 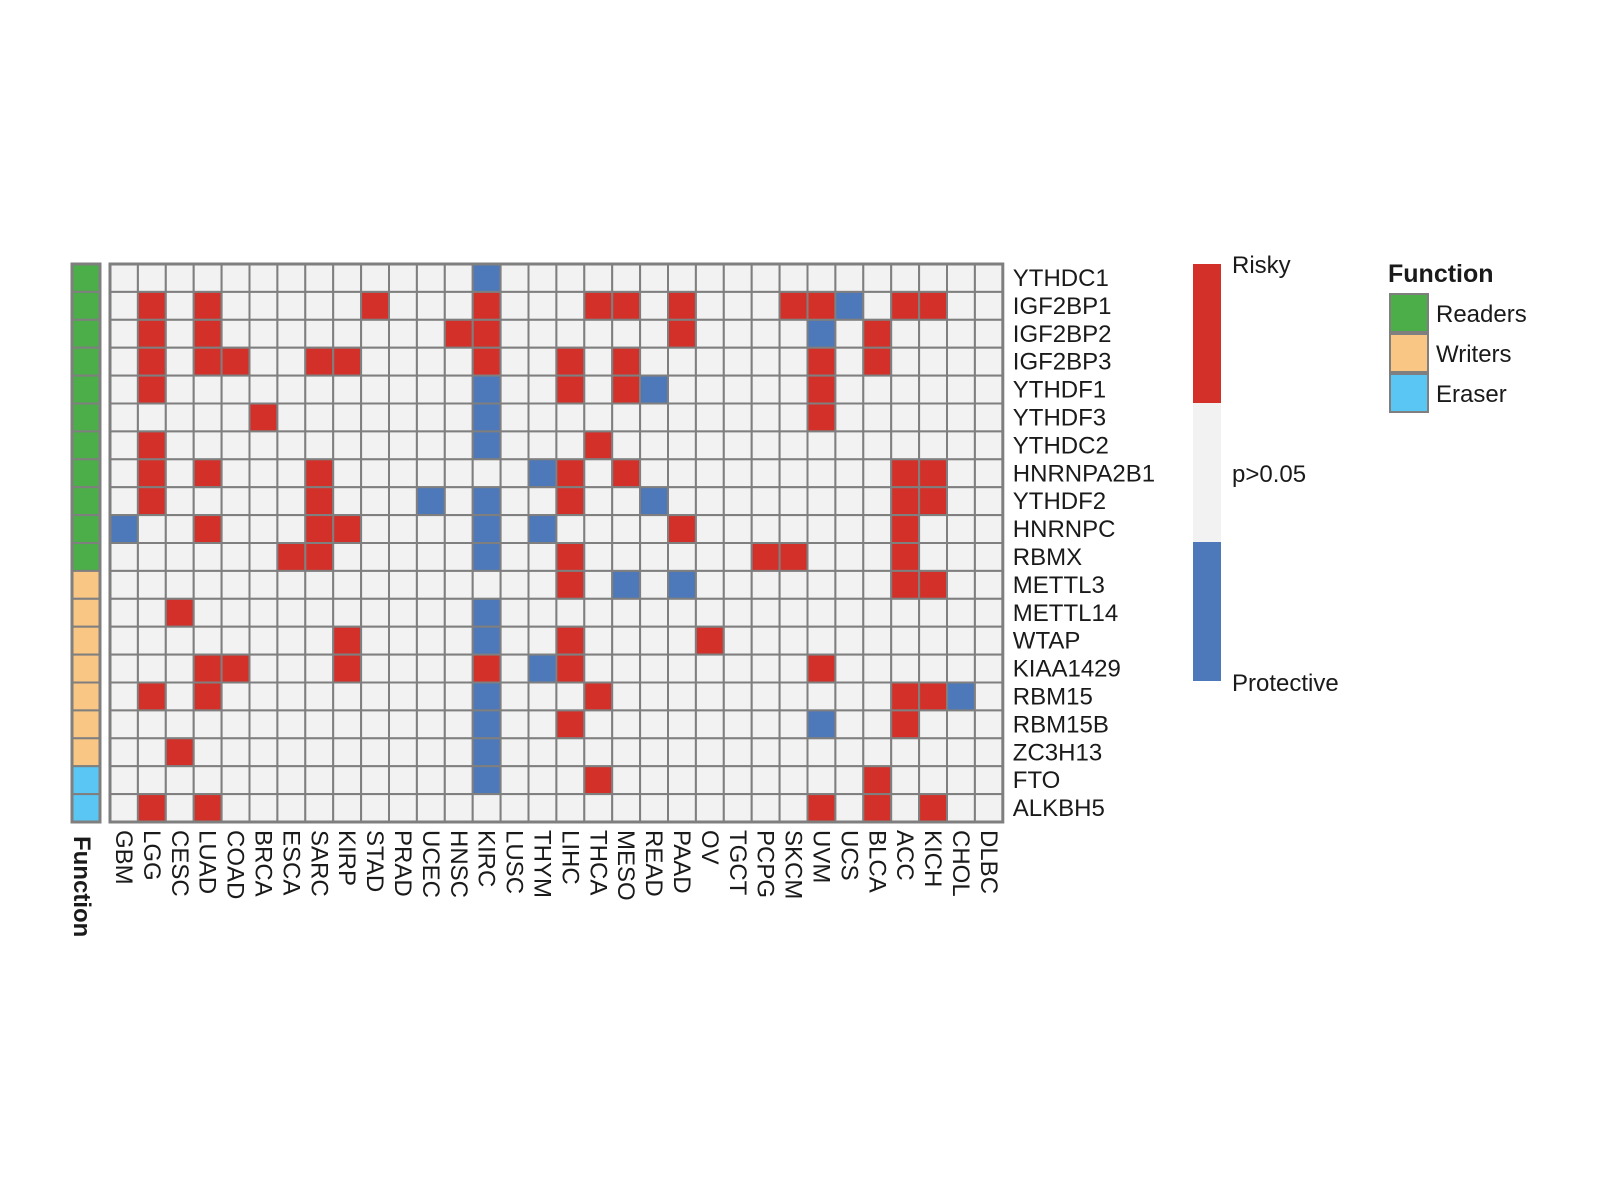 I want to click on gene-label: RBM15B, so click(x=1061, y=724).